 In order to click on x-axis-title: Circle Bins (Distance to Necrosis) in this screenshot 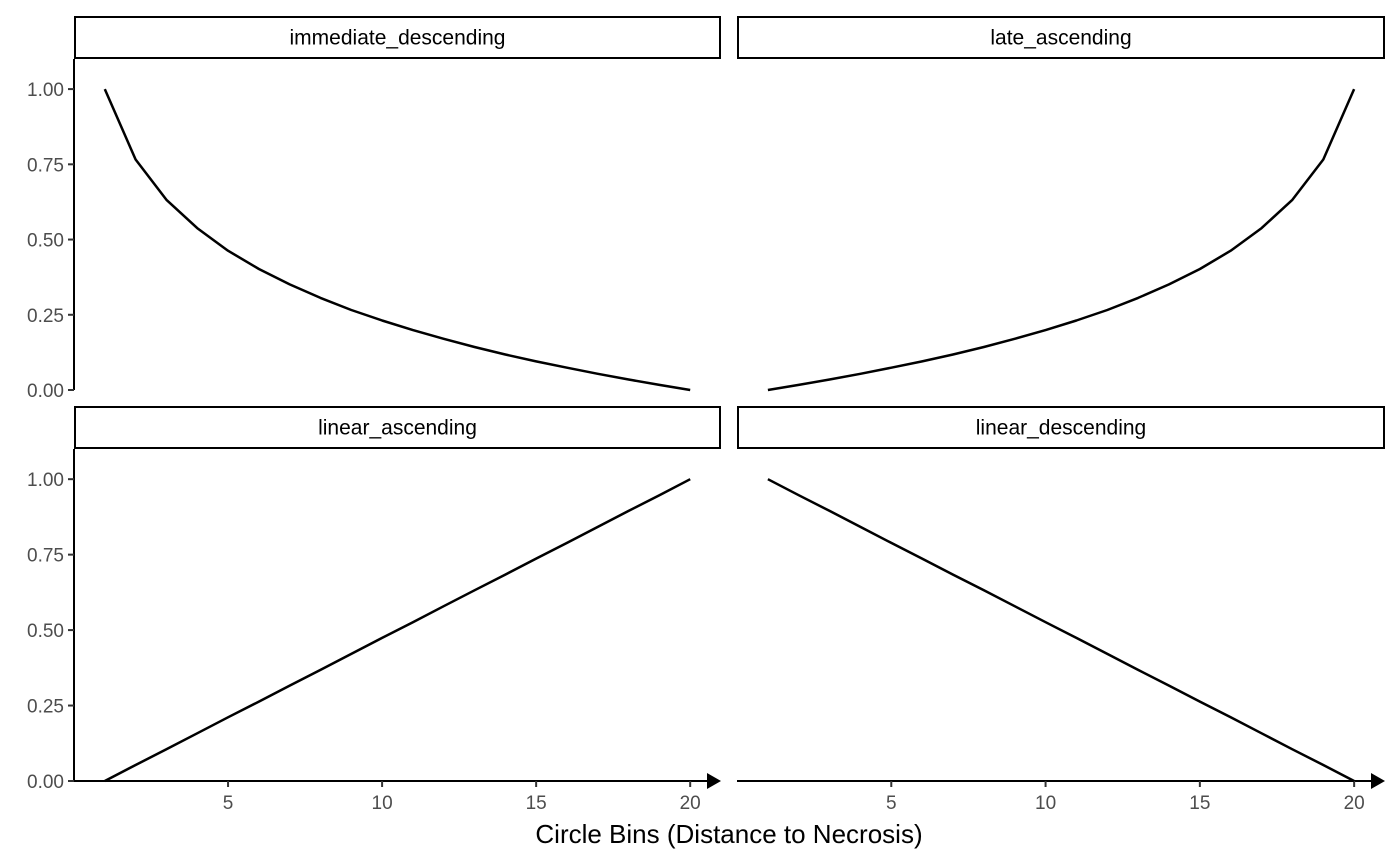, I will do `click(728, 834)`.